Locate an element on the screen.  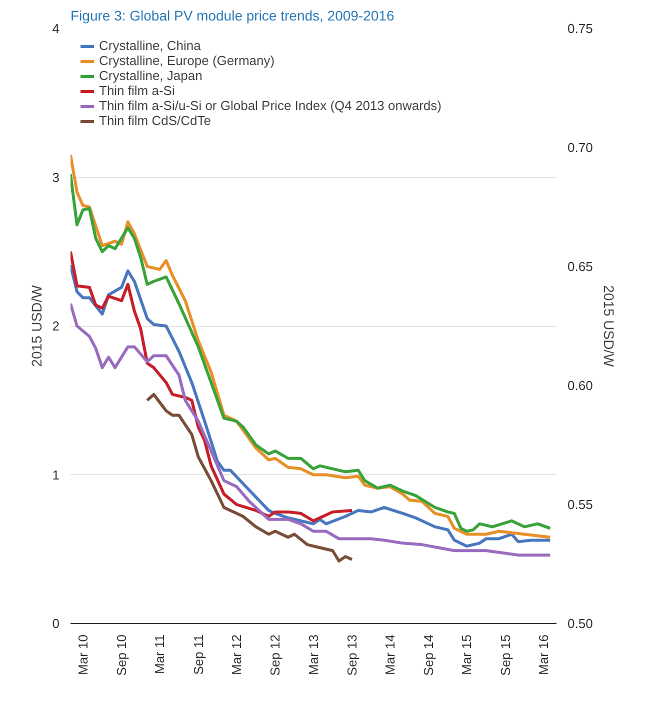
legend-label: Crystalline, Europe (Germany) is located at coordinates (187, 60).